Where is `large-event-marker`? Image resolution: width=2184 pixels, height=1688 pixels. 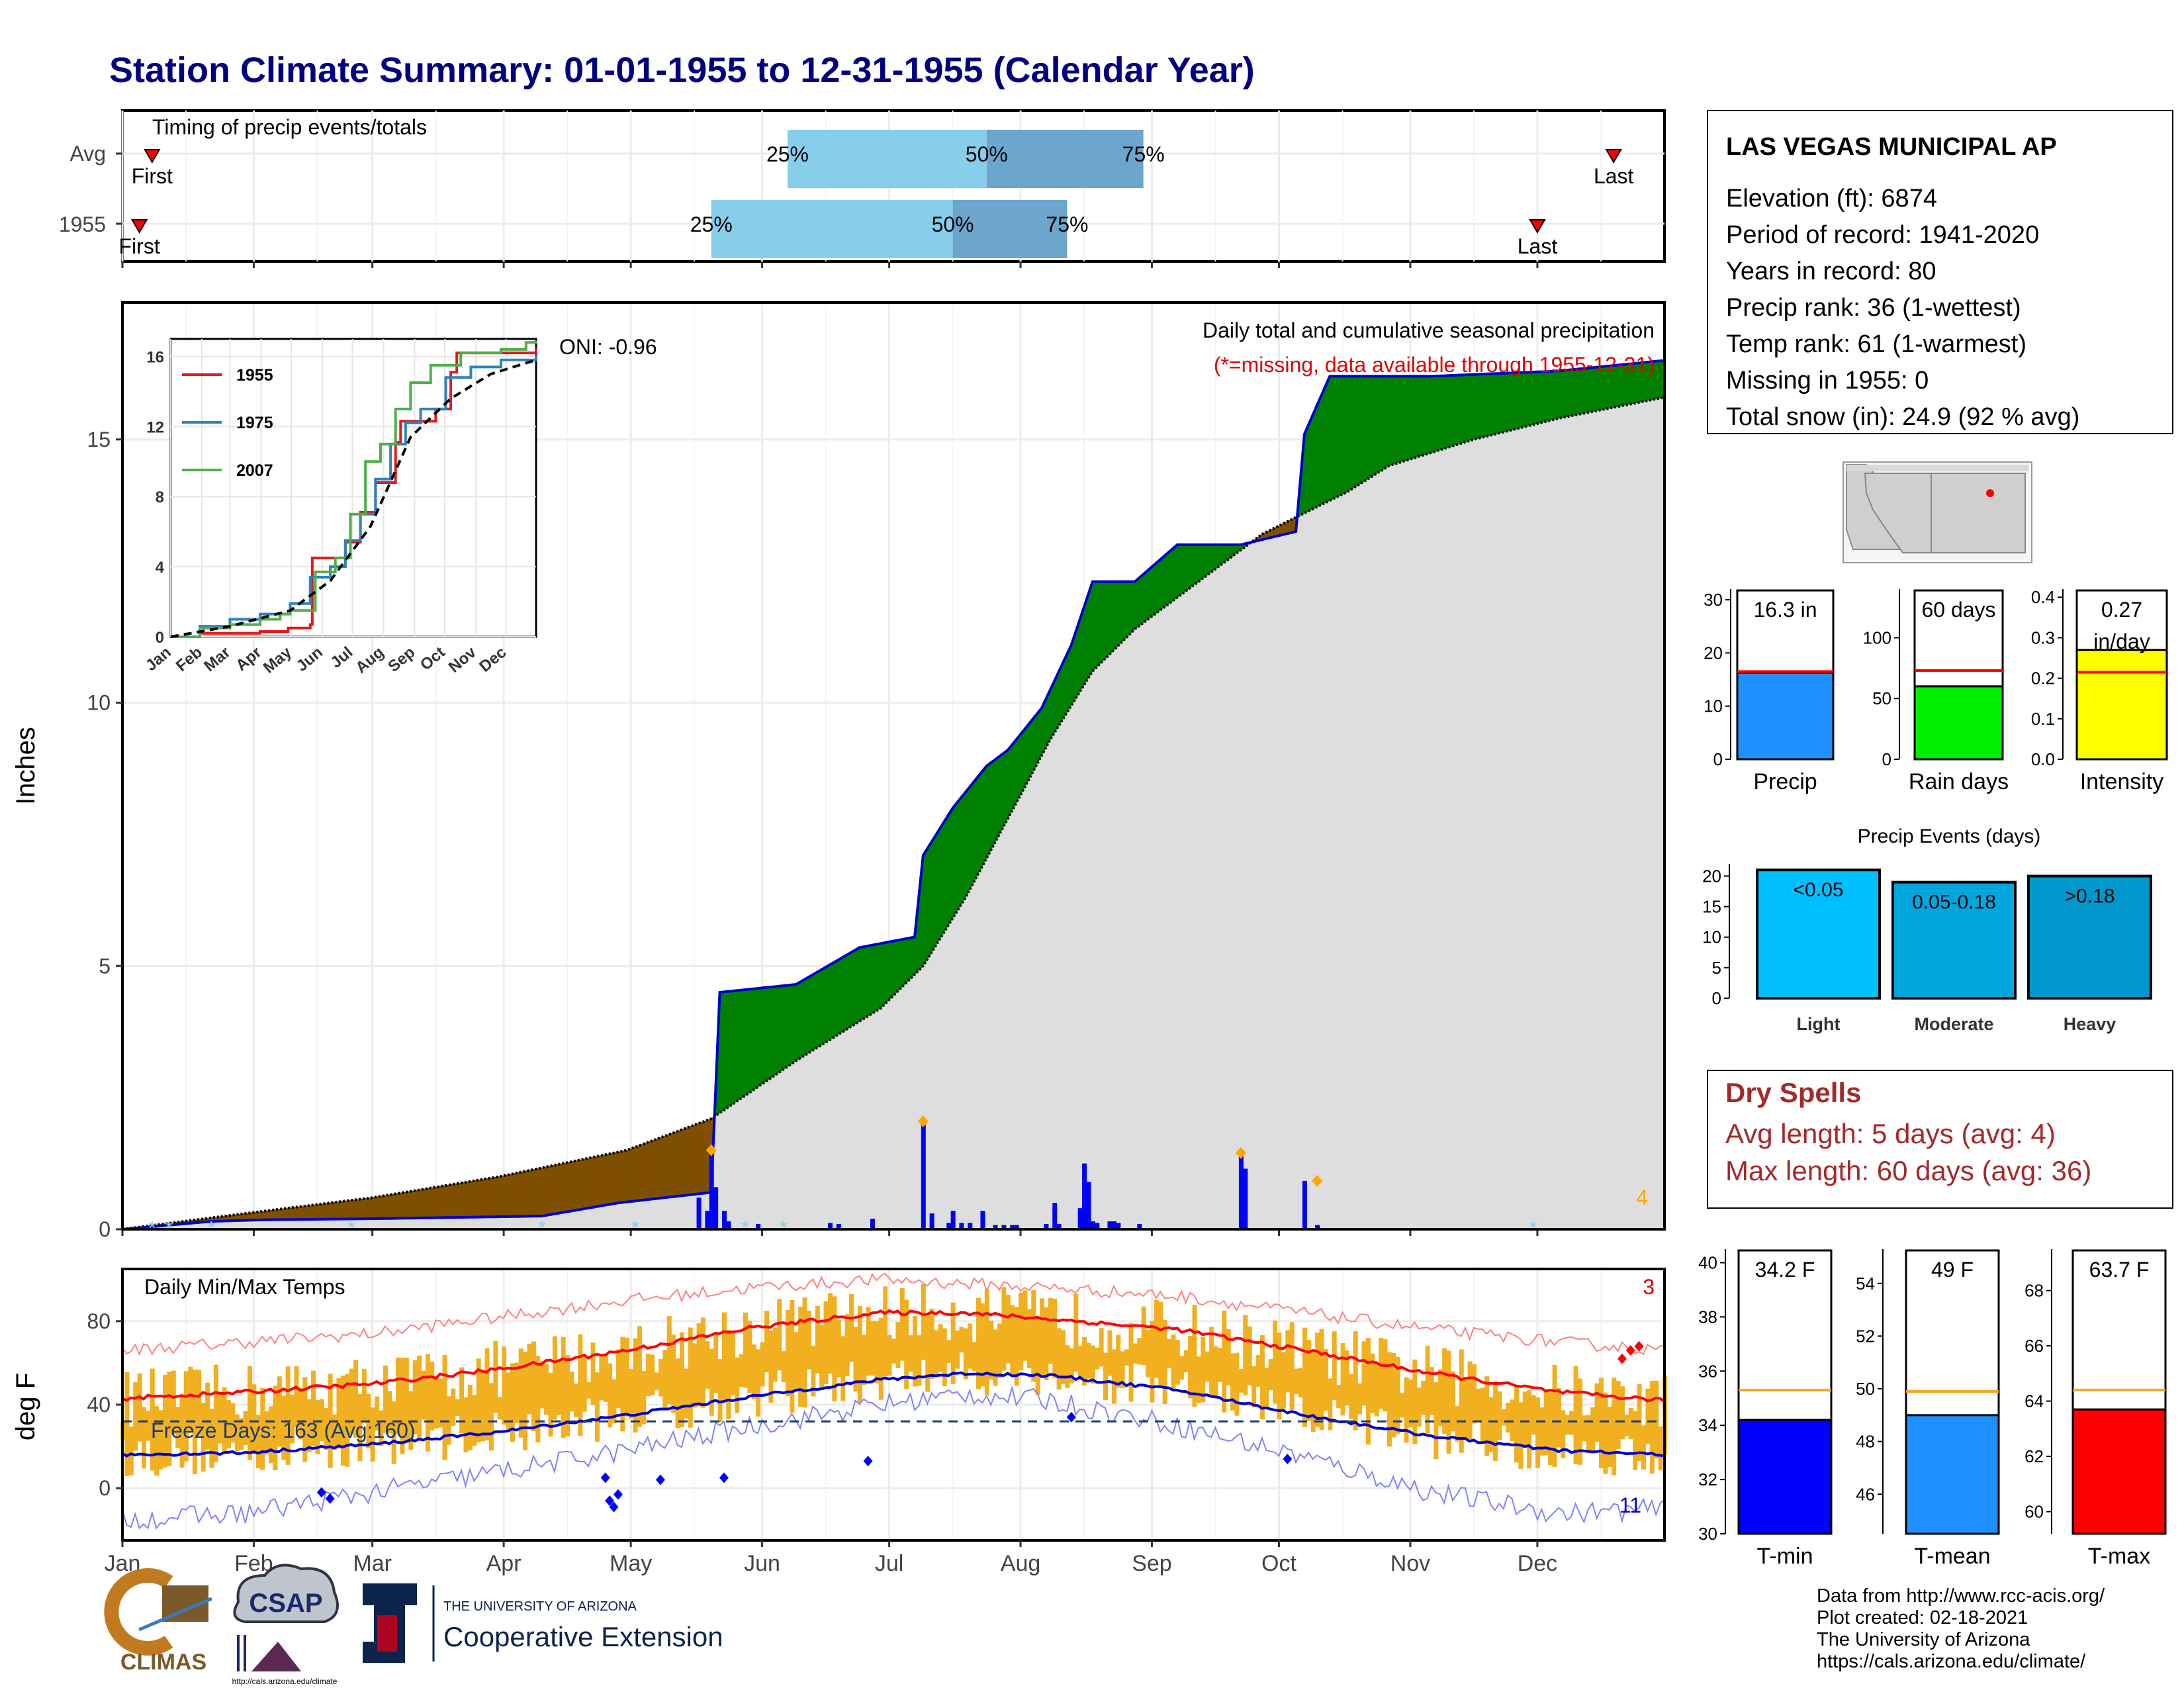
large-event-marker is located at coordinates (711, 1150).